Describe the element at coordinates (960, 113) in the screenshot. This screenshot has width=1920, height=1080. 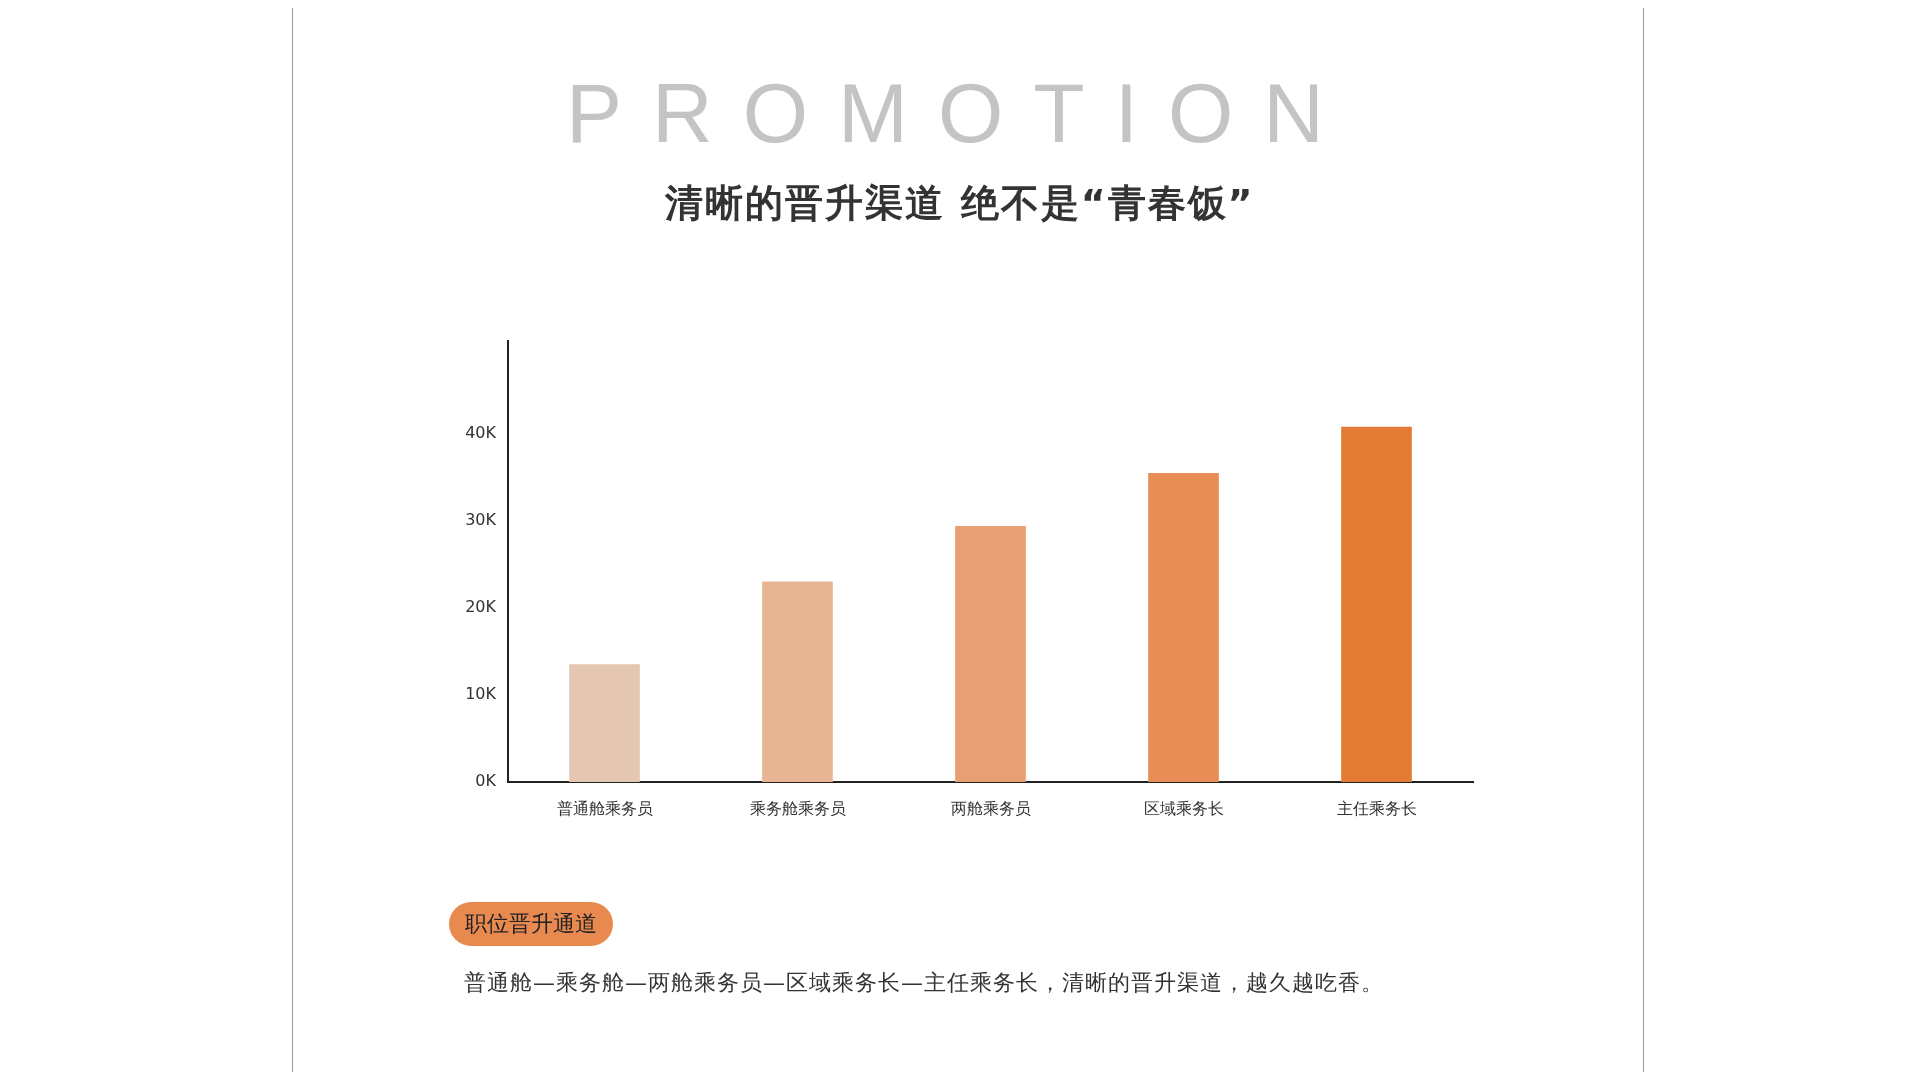
I see `chart-subtitle: PROMOTION` at that location.